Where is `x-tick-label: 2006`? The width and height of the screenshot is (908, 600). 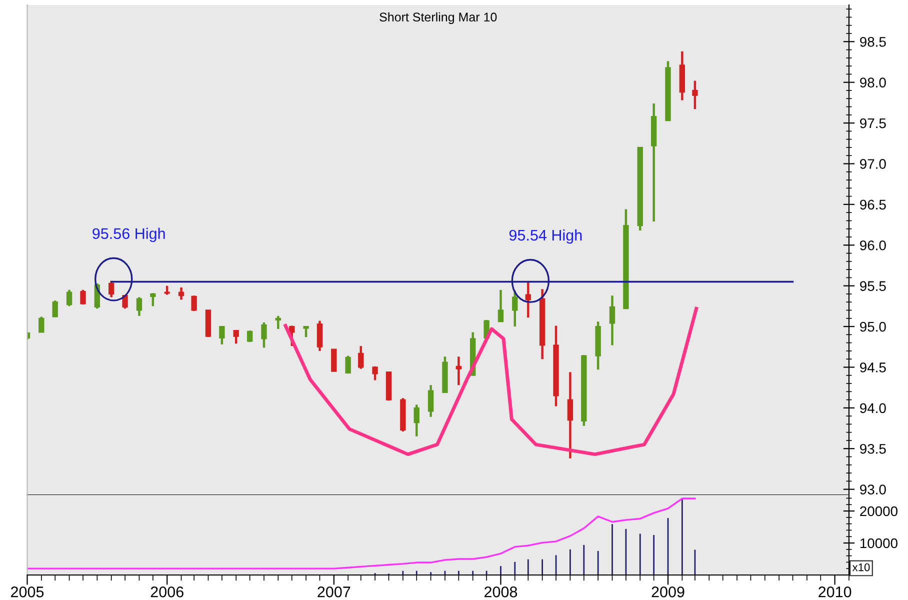
x-tick-label: 2006 is located at coordinates (167, 592).